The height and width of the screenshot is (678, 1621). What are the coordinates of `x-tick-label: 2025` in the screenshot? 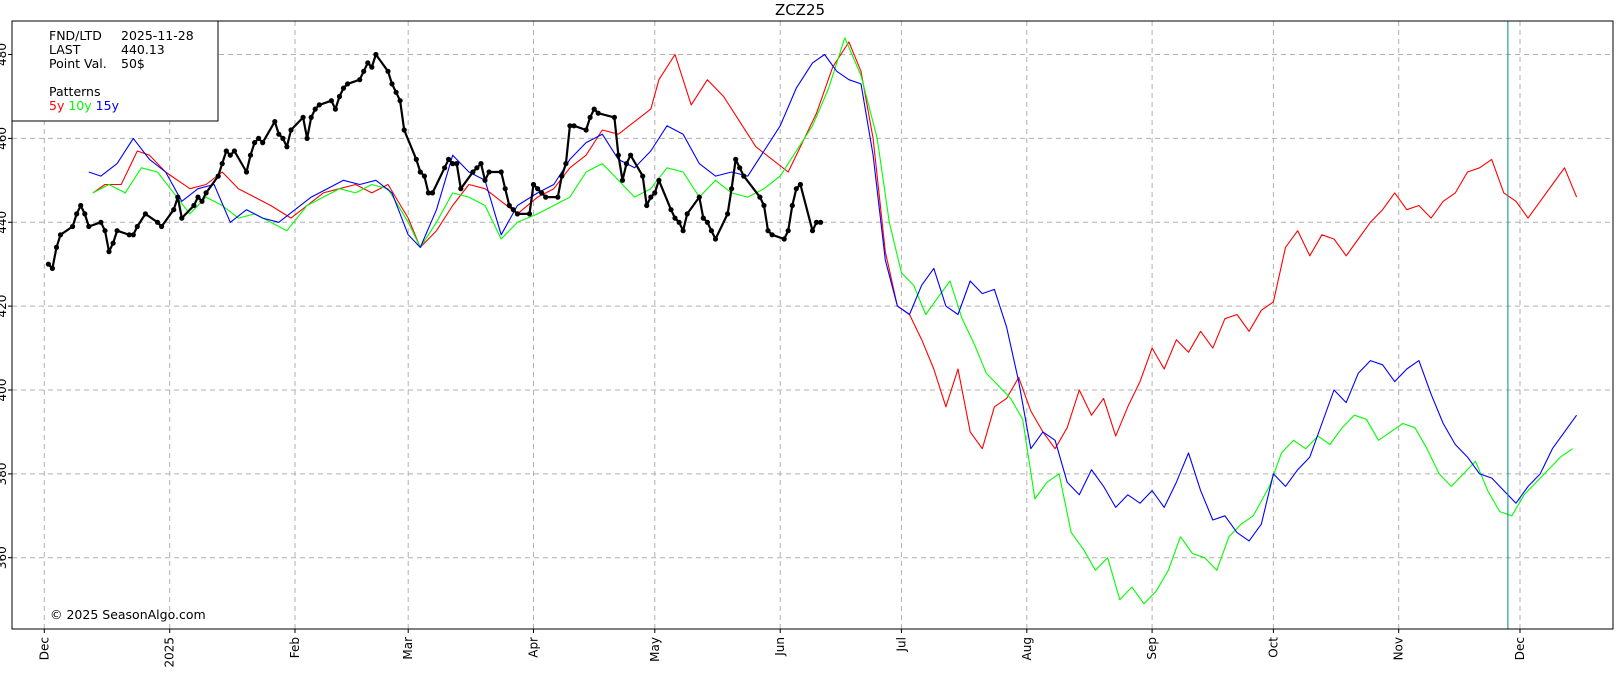 It's located at (170, 652).